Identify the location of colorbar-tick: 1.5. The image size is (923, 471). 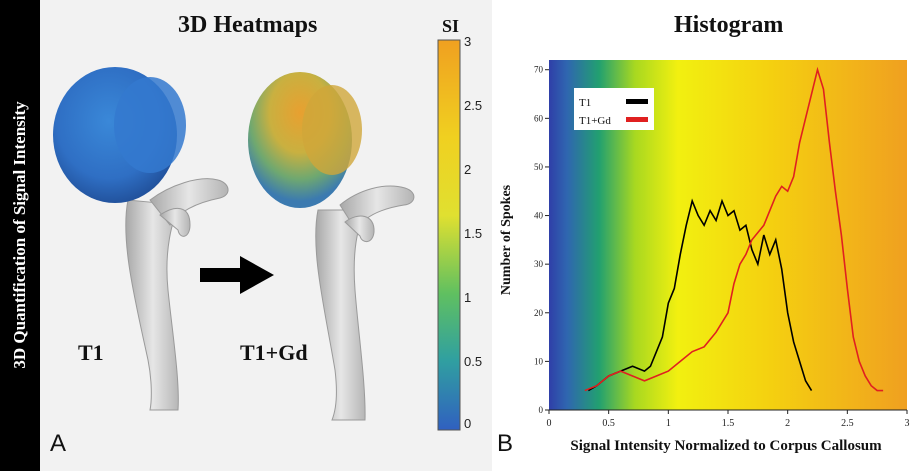
(473, 233).